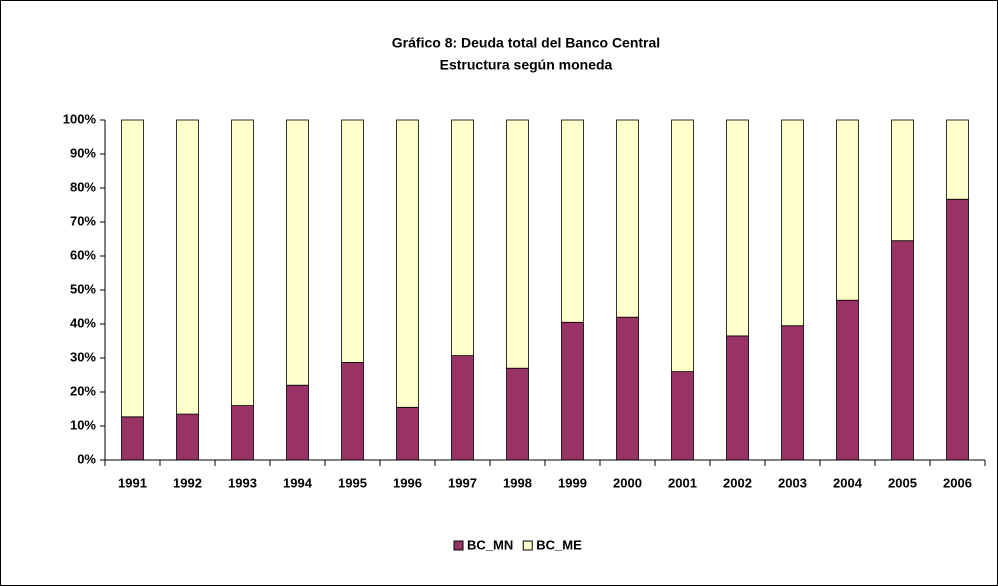  I want to click on x-tick-label: 1994, so click(298, 482).